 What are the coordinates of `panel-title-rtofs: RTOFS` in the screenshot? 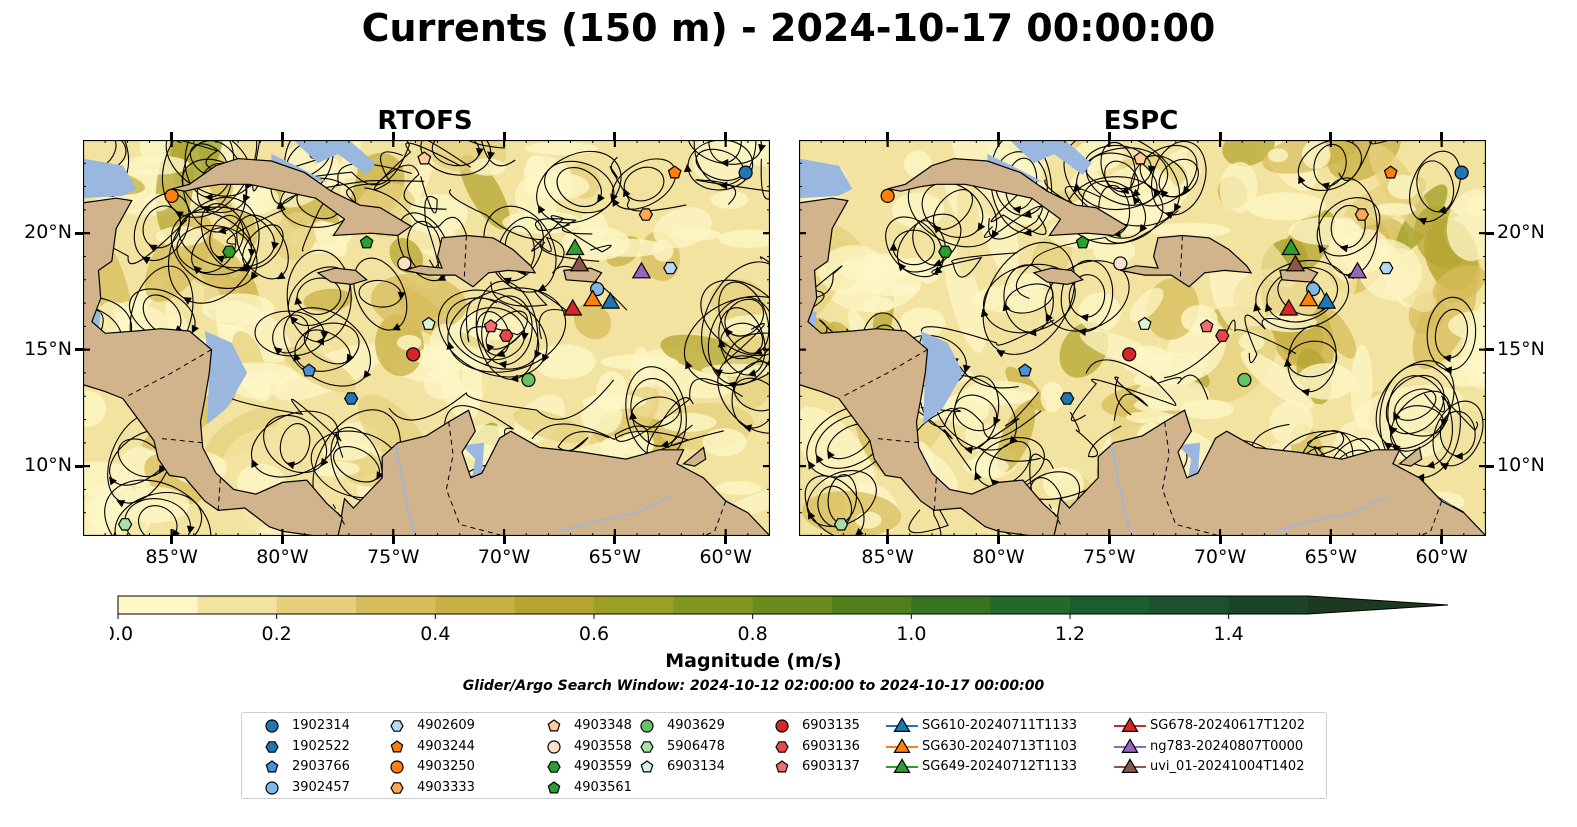 It's located at (425, 121).